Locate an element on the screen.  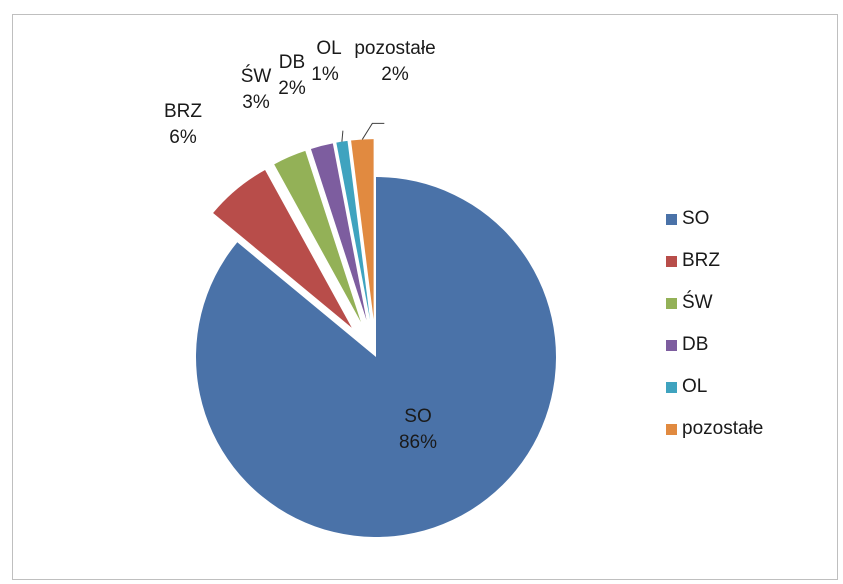
legend-label: SO is located at coordinates (696, 218).